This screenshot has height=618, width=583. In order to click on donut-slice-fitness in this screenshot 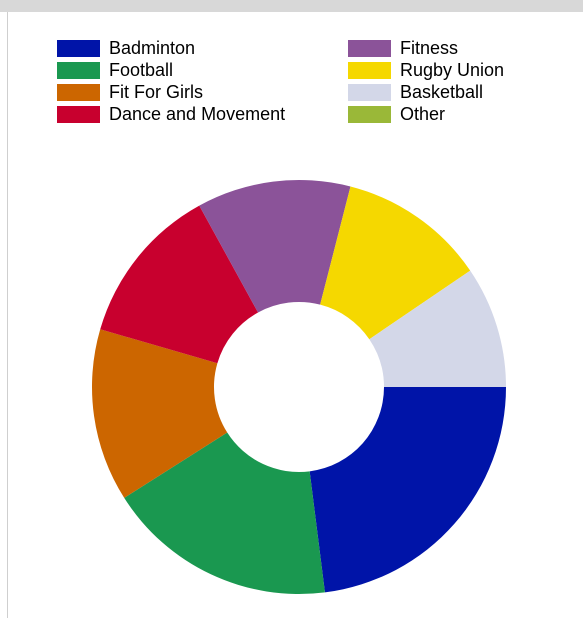, I will do `click(275, 246)`.